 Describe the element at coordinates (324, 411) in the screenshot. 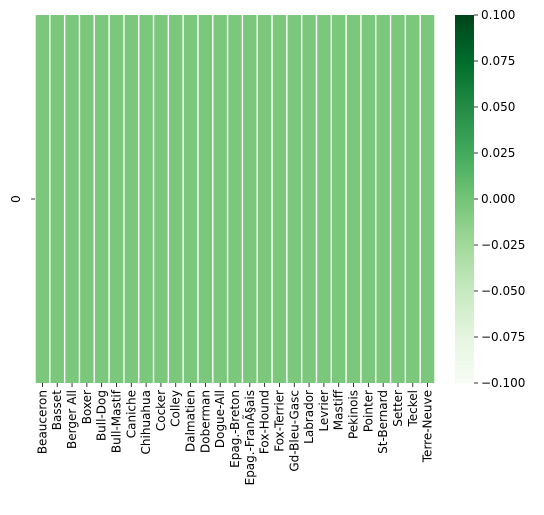

I see `x-tick-label: Levrier` at that location.